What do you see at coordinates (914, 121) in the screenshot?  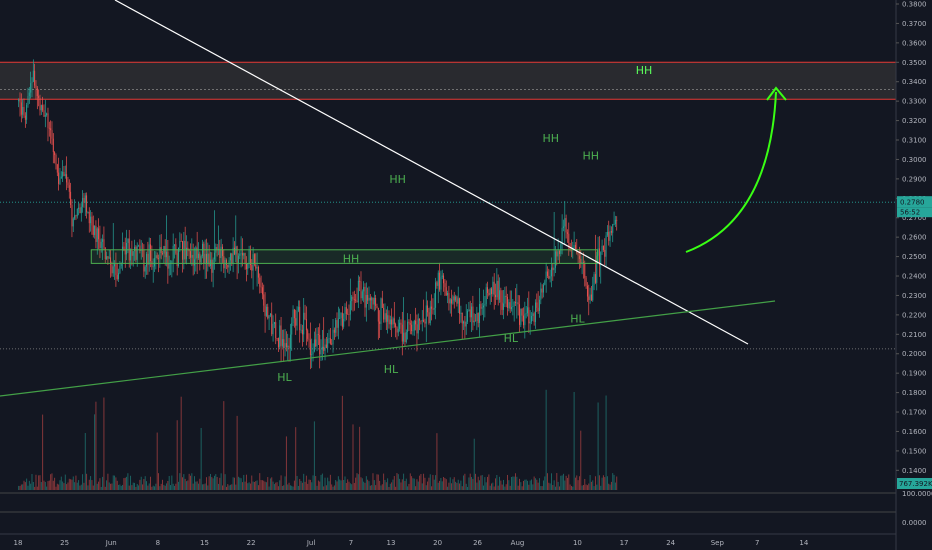 I see `price-tick-label: 0.3200` at bounding box center [914, 121].